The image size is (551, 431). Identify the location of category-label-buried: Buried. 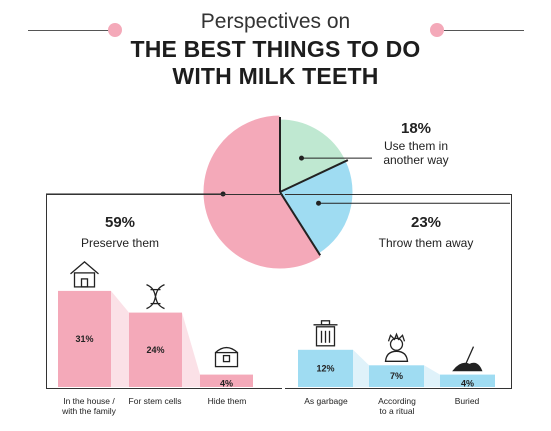
(467, 401).